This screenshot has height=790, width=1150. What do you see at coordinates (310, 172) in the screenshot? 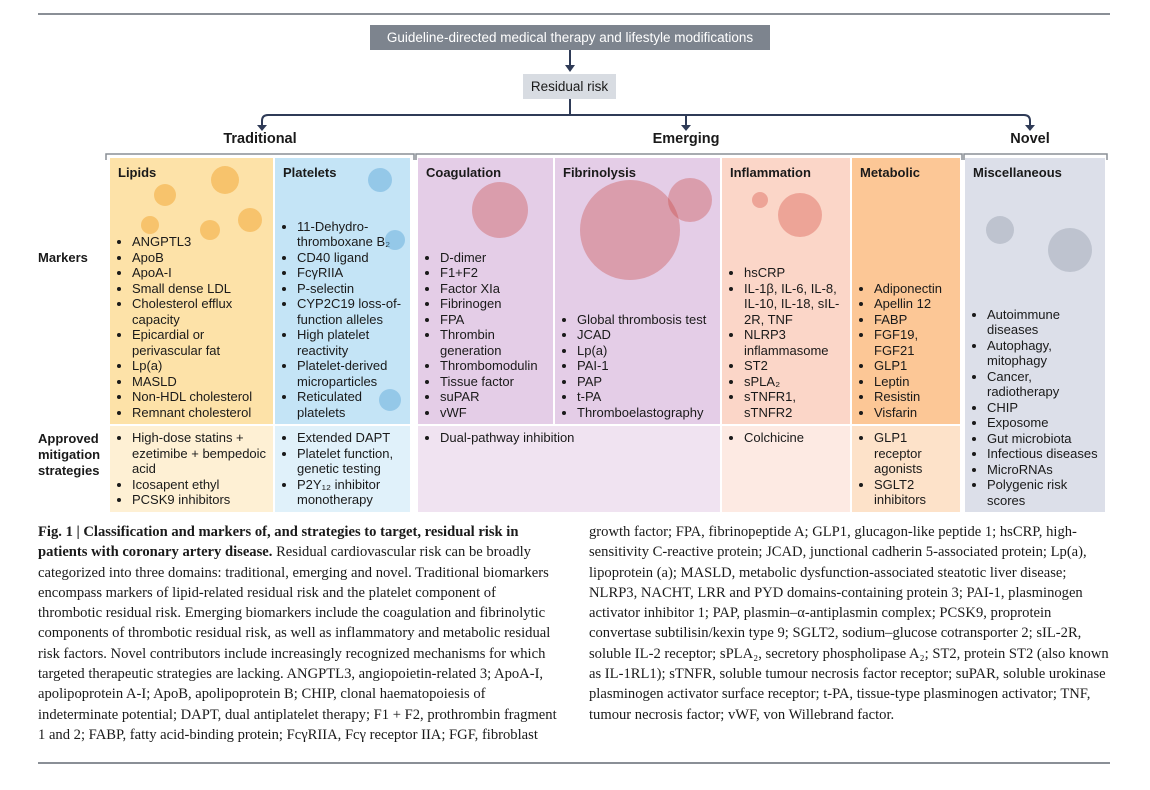
I see `column-title: Platelets` at bounding box center [310, 172].